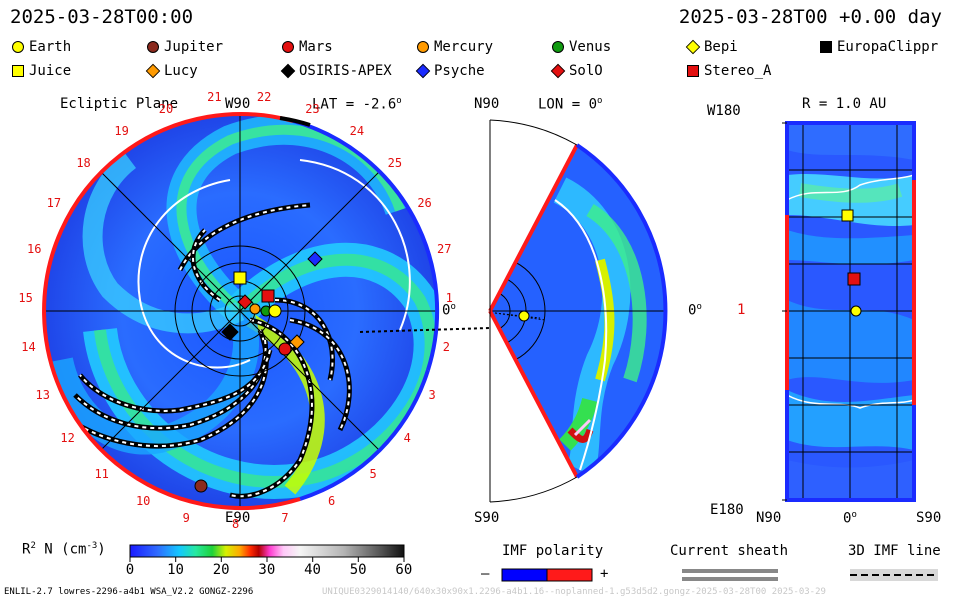 The width and height of the screenshot is (960, 600). Describe the element at coordinates (879, 47) in the screenshot. I see `legend-item-europaclippr: EuropaClippr` at that location.